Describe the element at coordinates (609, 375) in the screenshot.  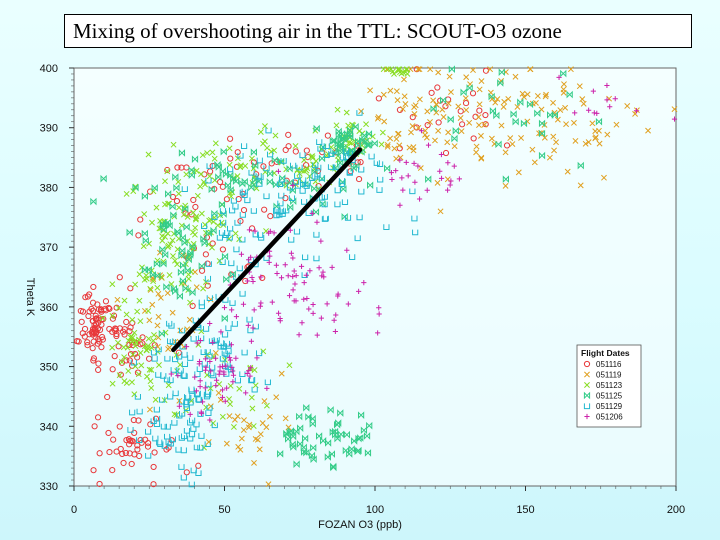
I see `legend-entry: 051119` at that location.